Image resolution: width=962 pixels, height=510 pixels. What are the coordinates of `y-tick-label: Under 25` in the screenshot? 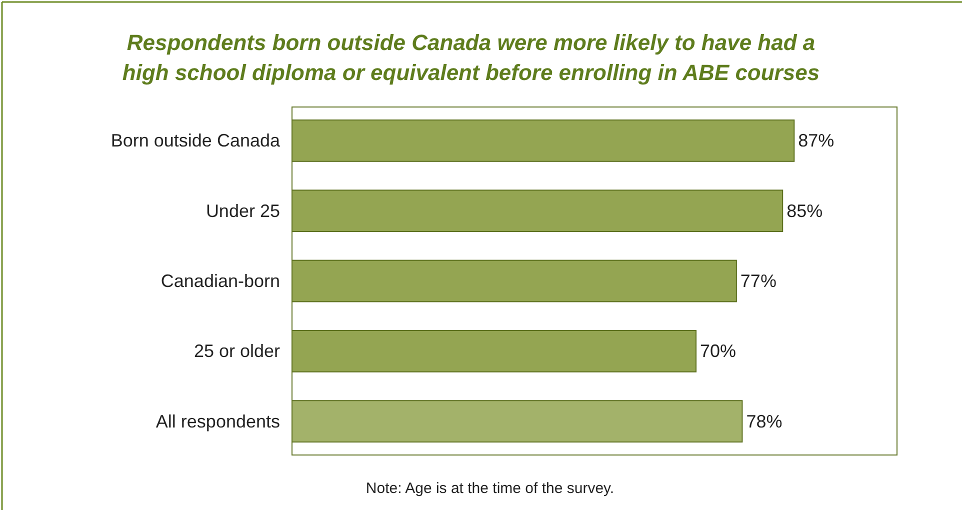 It's located at (243, 210).